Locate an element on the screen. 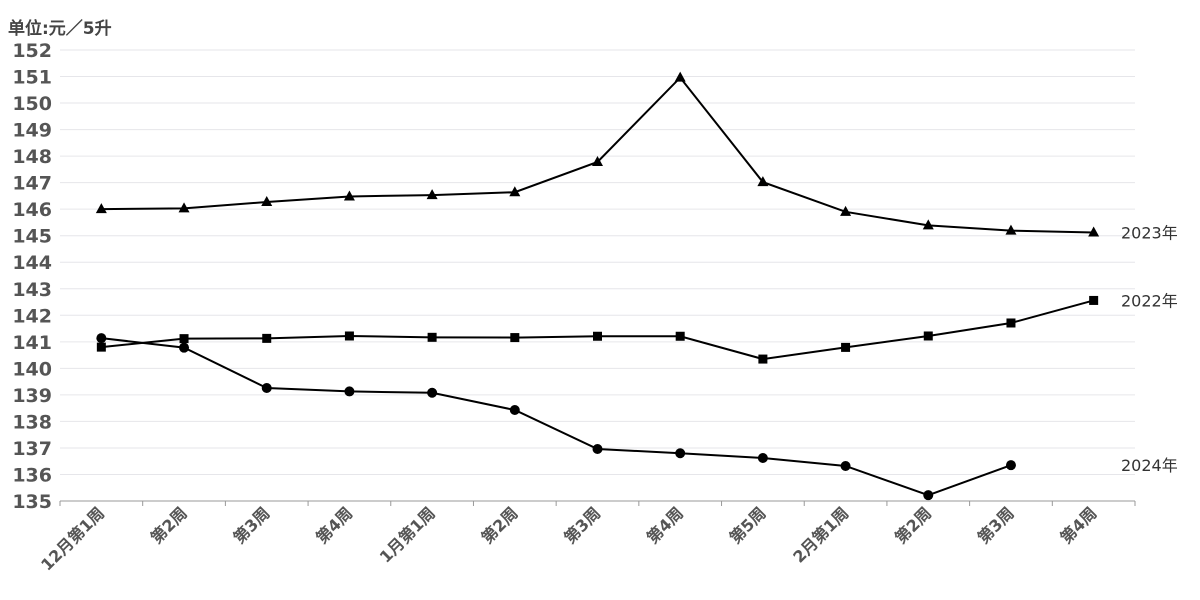  y-tick-label: 140 is located at coordinates (32, 369).